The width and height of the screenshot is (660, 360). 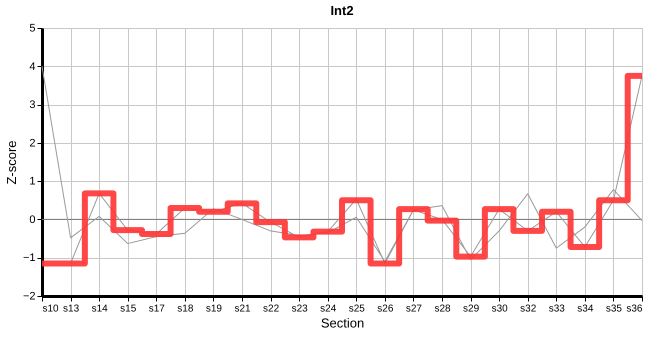 I want to click on x-tick-label: s28, so click(x=442, y=309).